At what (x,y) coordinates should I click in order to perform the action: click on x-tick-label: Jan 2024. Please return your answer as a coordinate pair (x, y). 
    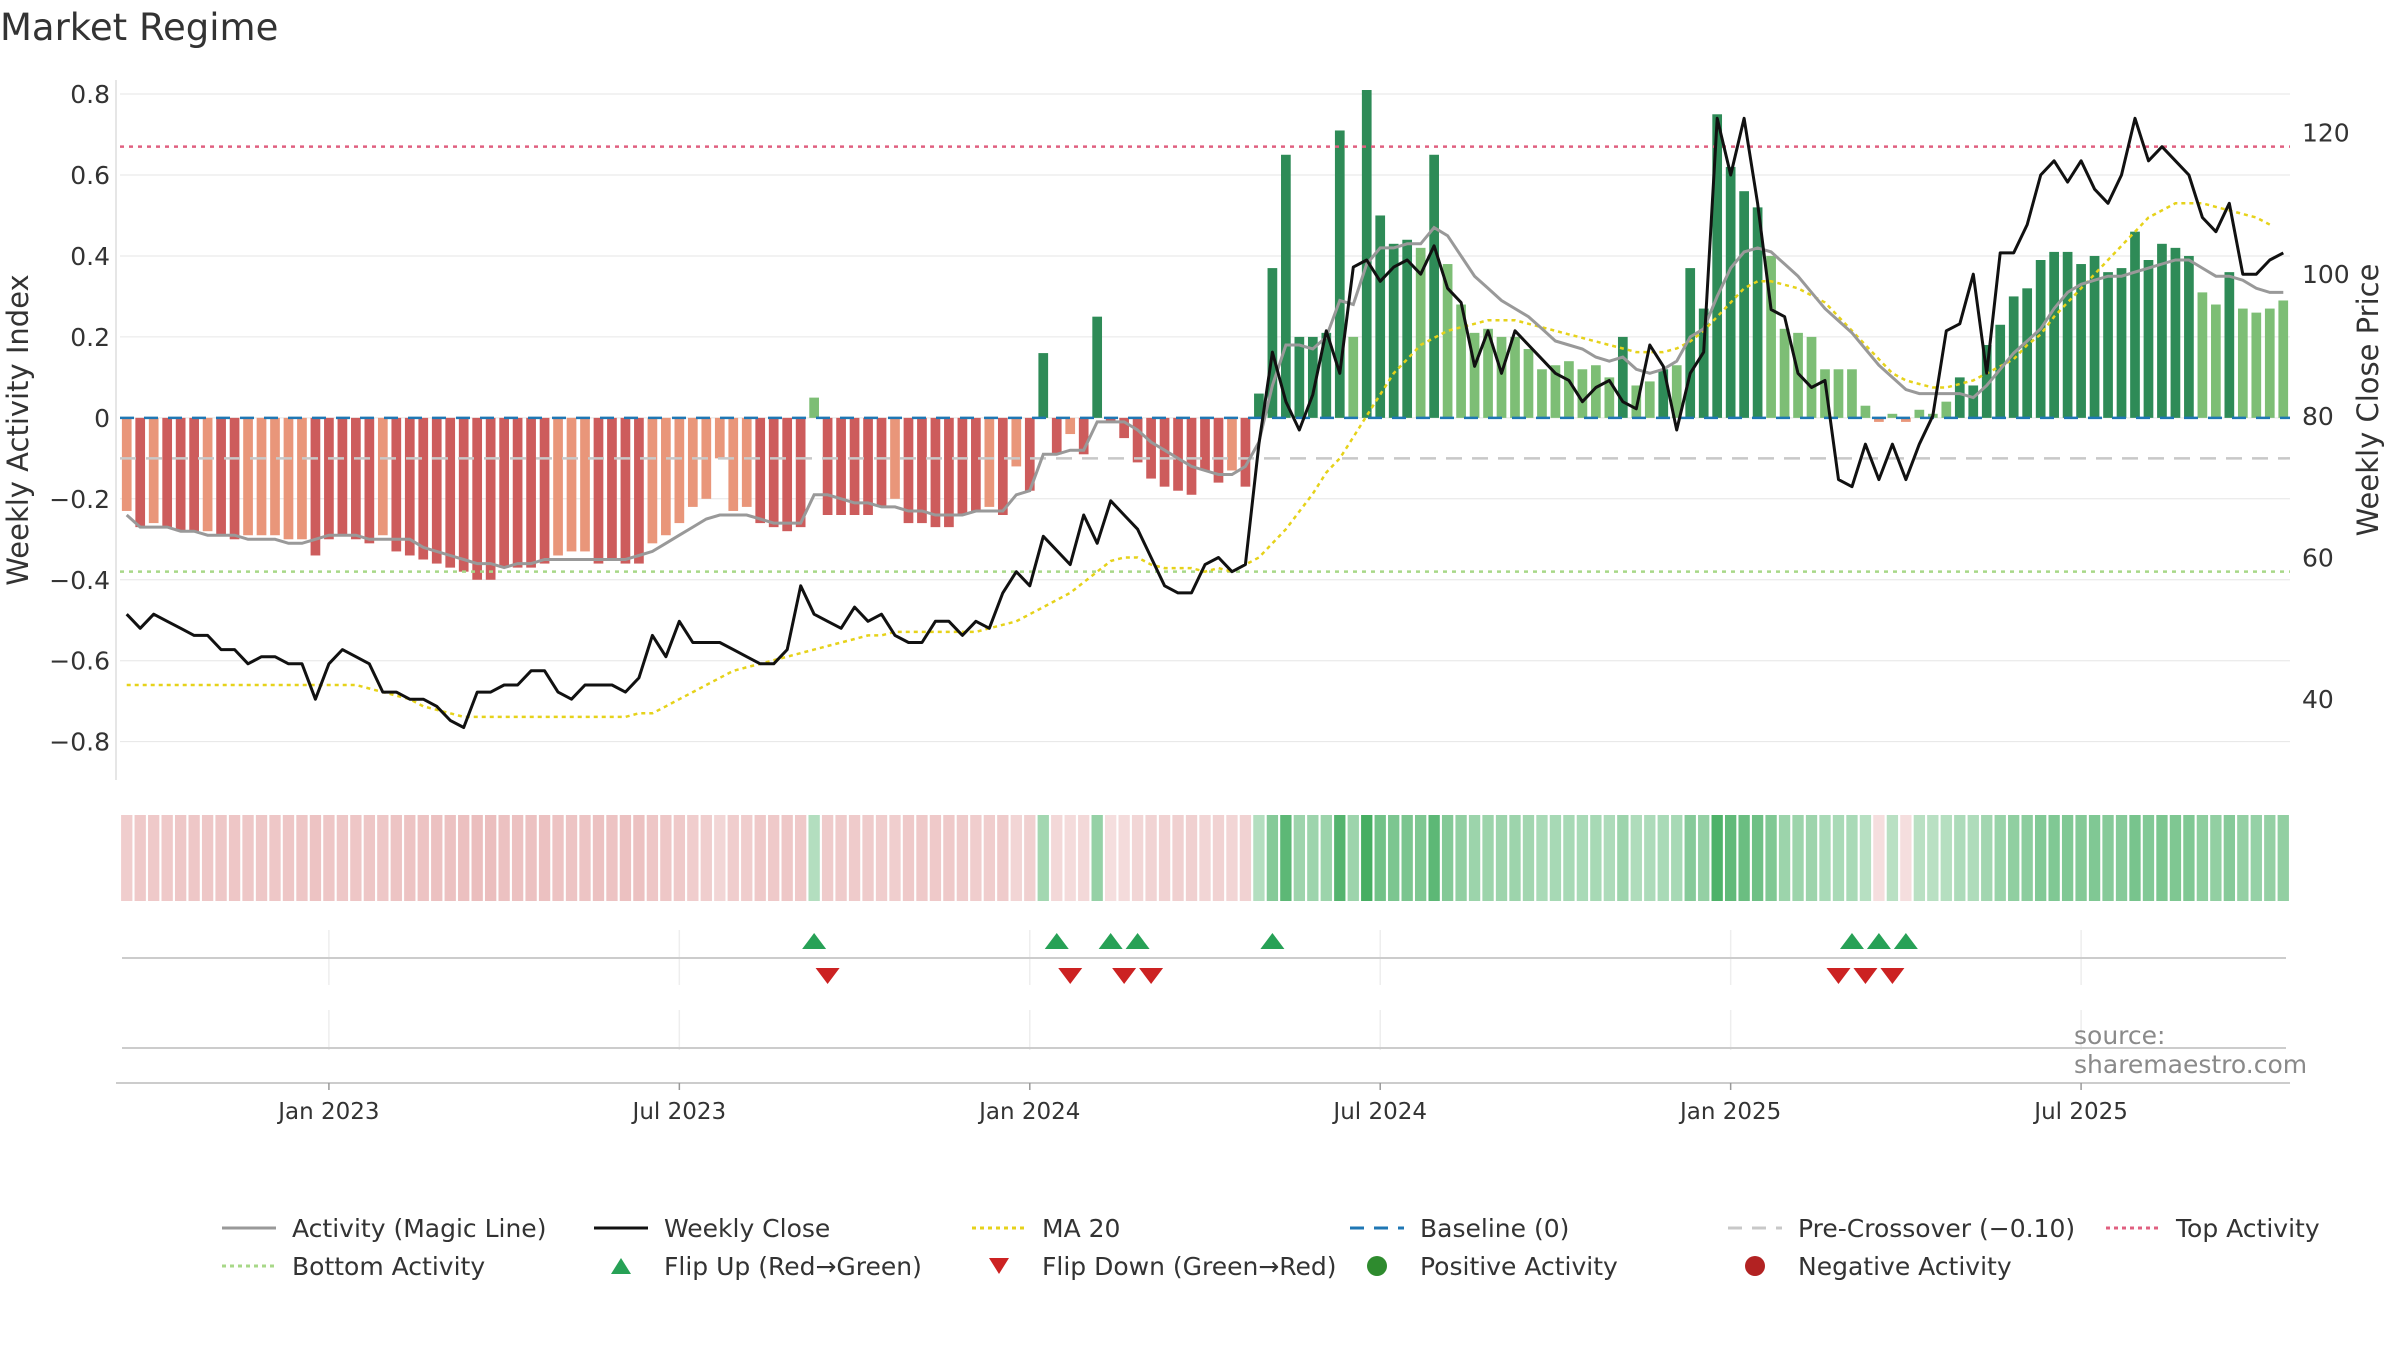
    Looking at the image, I should click on (1028, 1112).